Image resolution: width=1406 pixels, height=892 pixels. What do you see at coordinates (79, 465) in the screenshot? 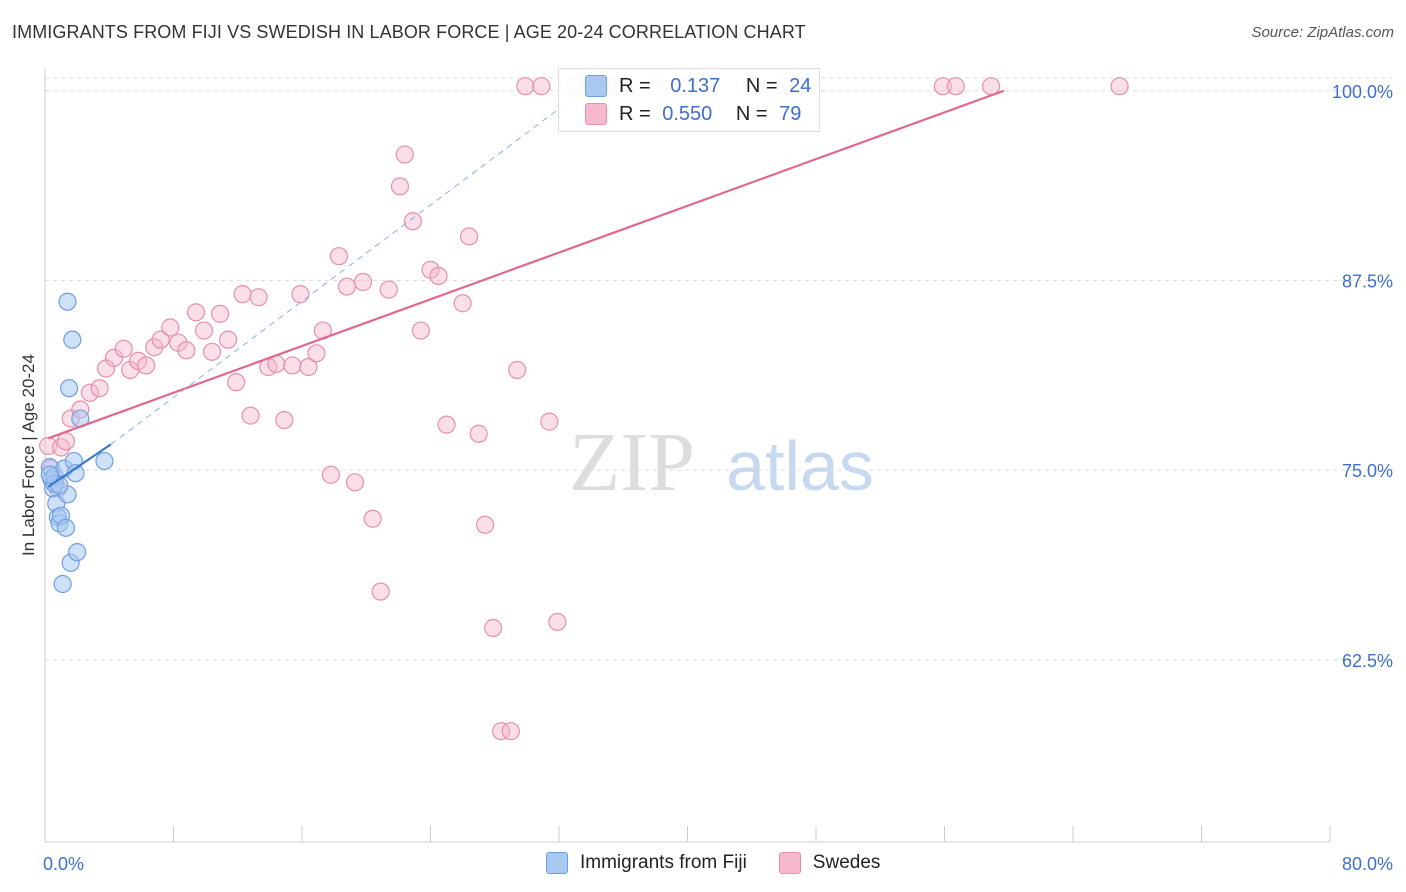
I see `fiji-trend-line` at bounding box center [79, 465].